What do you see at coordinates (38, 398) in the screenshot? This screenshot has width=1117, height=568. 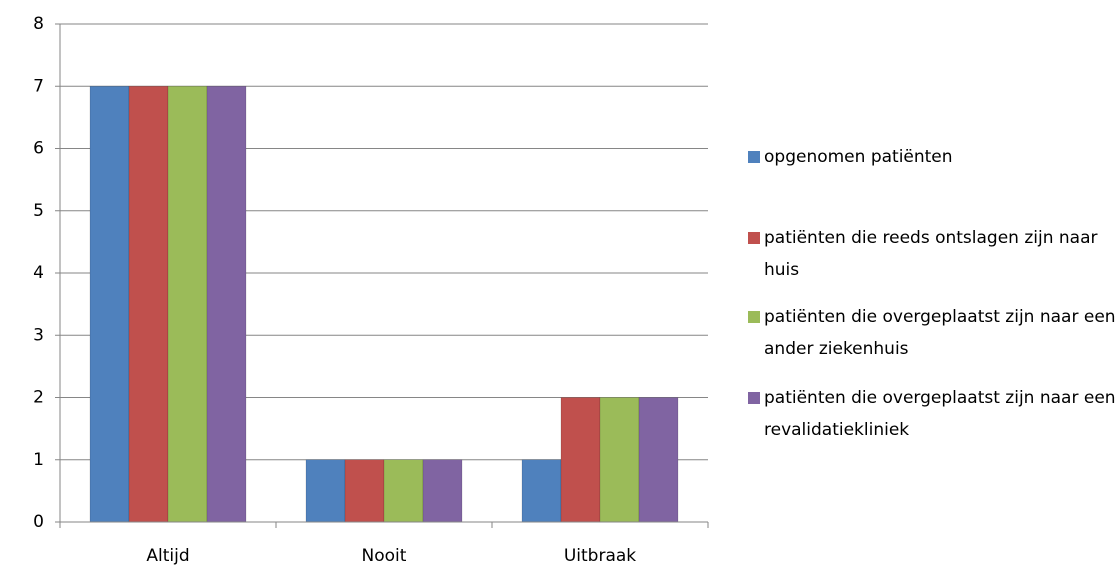 I see `y-tick-label: 2` at bounding box center [38, 398].